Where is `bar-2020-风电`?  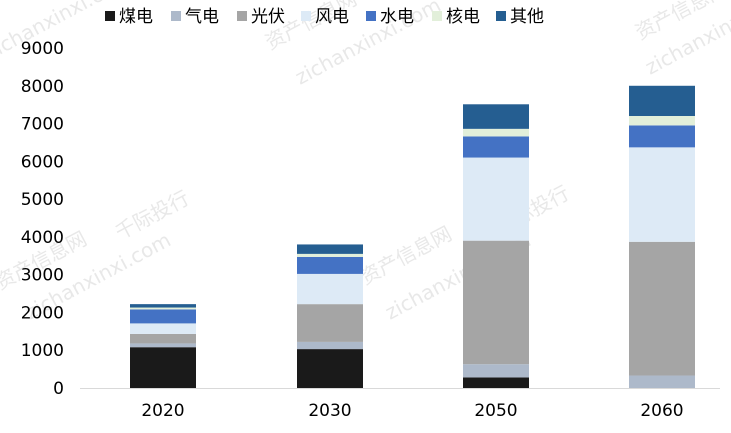 bar-2020-风电 is located at coordinates (163, 328).